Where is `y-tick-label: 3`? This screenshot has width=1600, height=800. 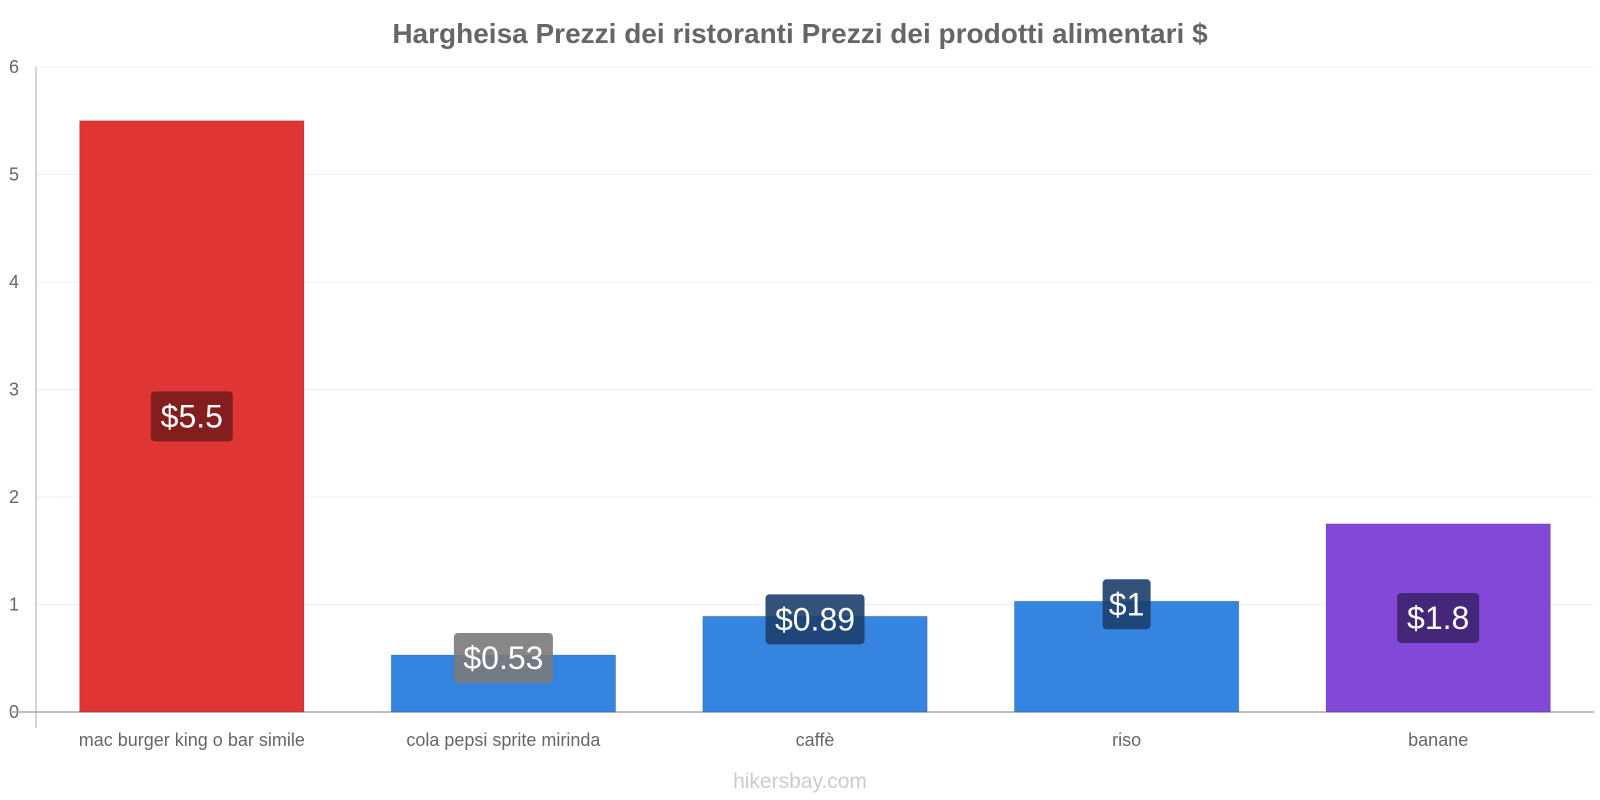 y-tick-label: 3 is located at coordinates (14, 390).